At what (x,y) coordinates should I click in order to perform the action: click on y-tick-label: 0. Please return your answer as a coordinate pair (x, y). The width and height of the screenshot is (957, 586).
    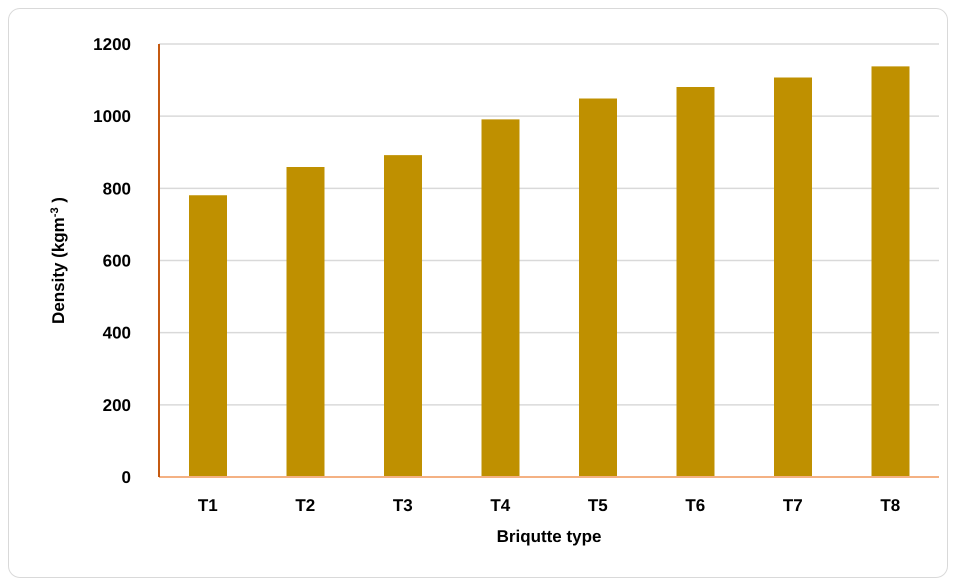
    Looking at the image, I should click on (126, 478).